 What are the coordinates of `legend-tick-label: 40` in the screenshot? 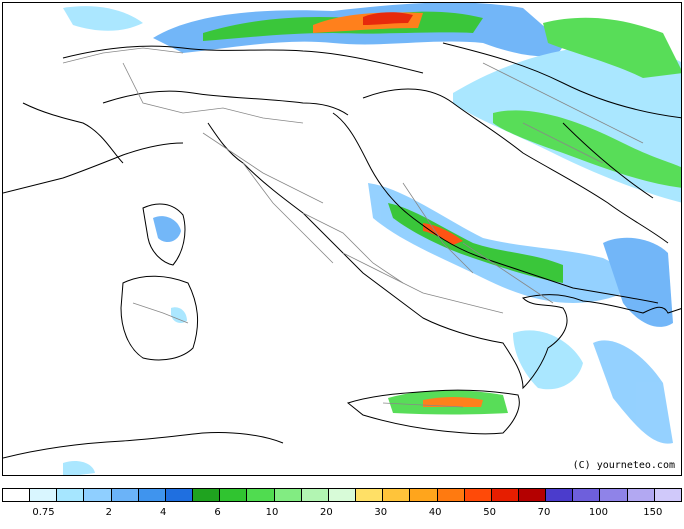 It's located at (435, 512).